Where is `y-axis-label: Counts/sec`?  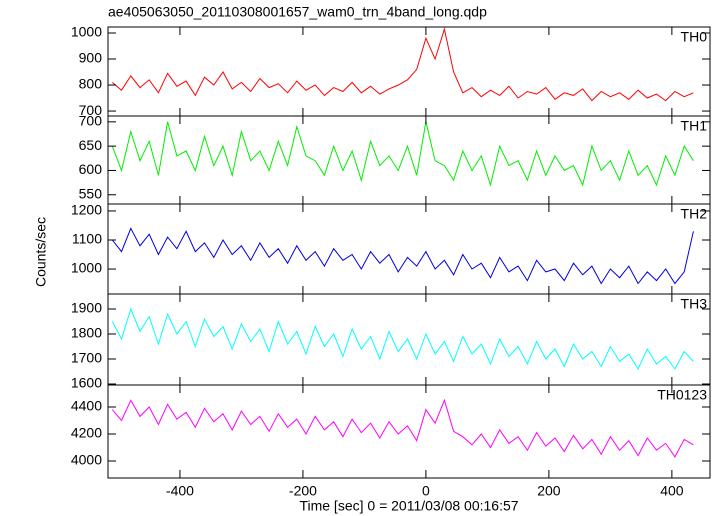
y-axis-label: Counts/sec is located at coordinates (41, 252).